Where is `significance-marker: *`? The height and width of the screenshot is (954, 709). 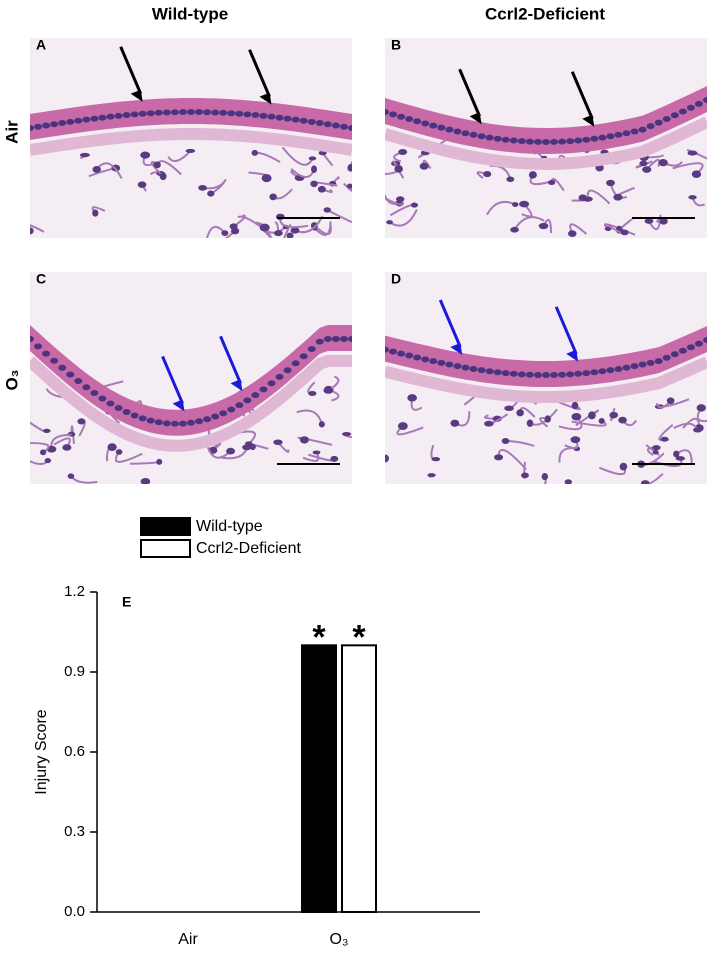 significance-marker: * is located at coordinates (359, 637).